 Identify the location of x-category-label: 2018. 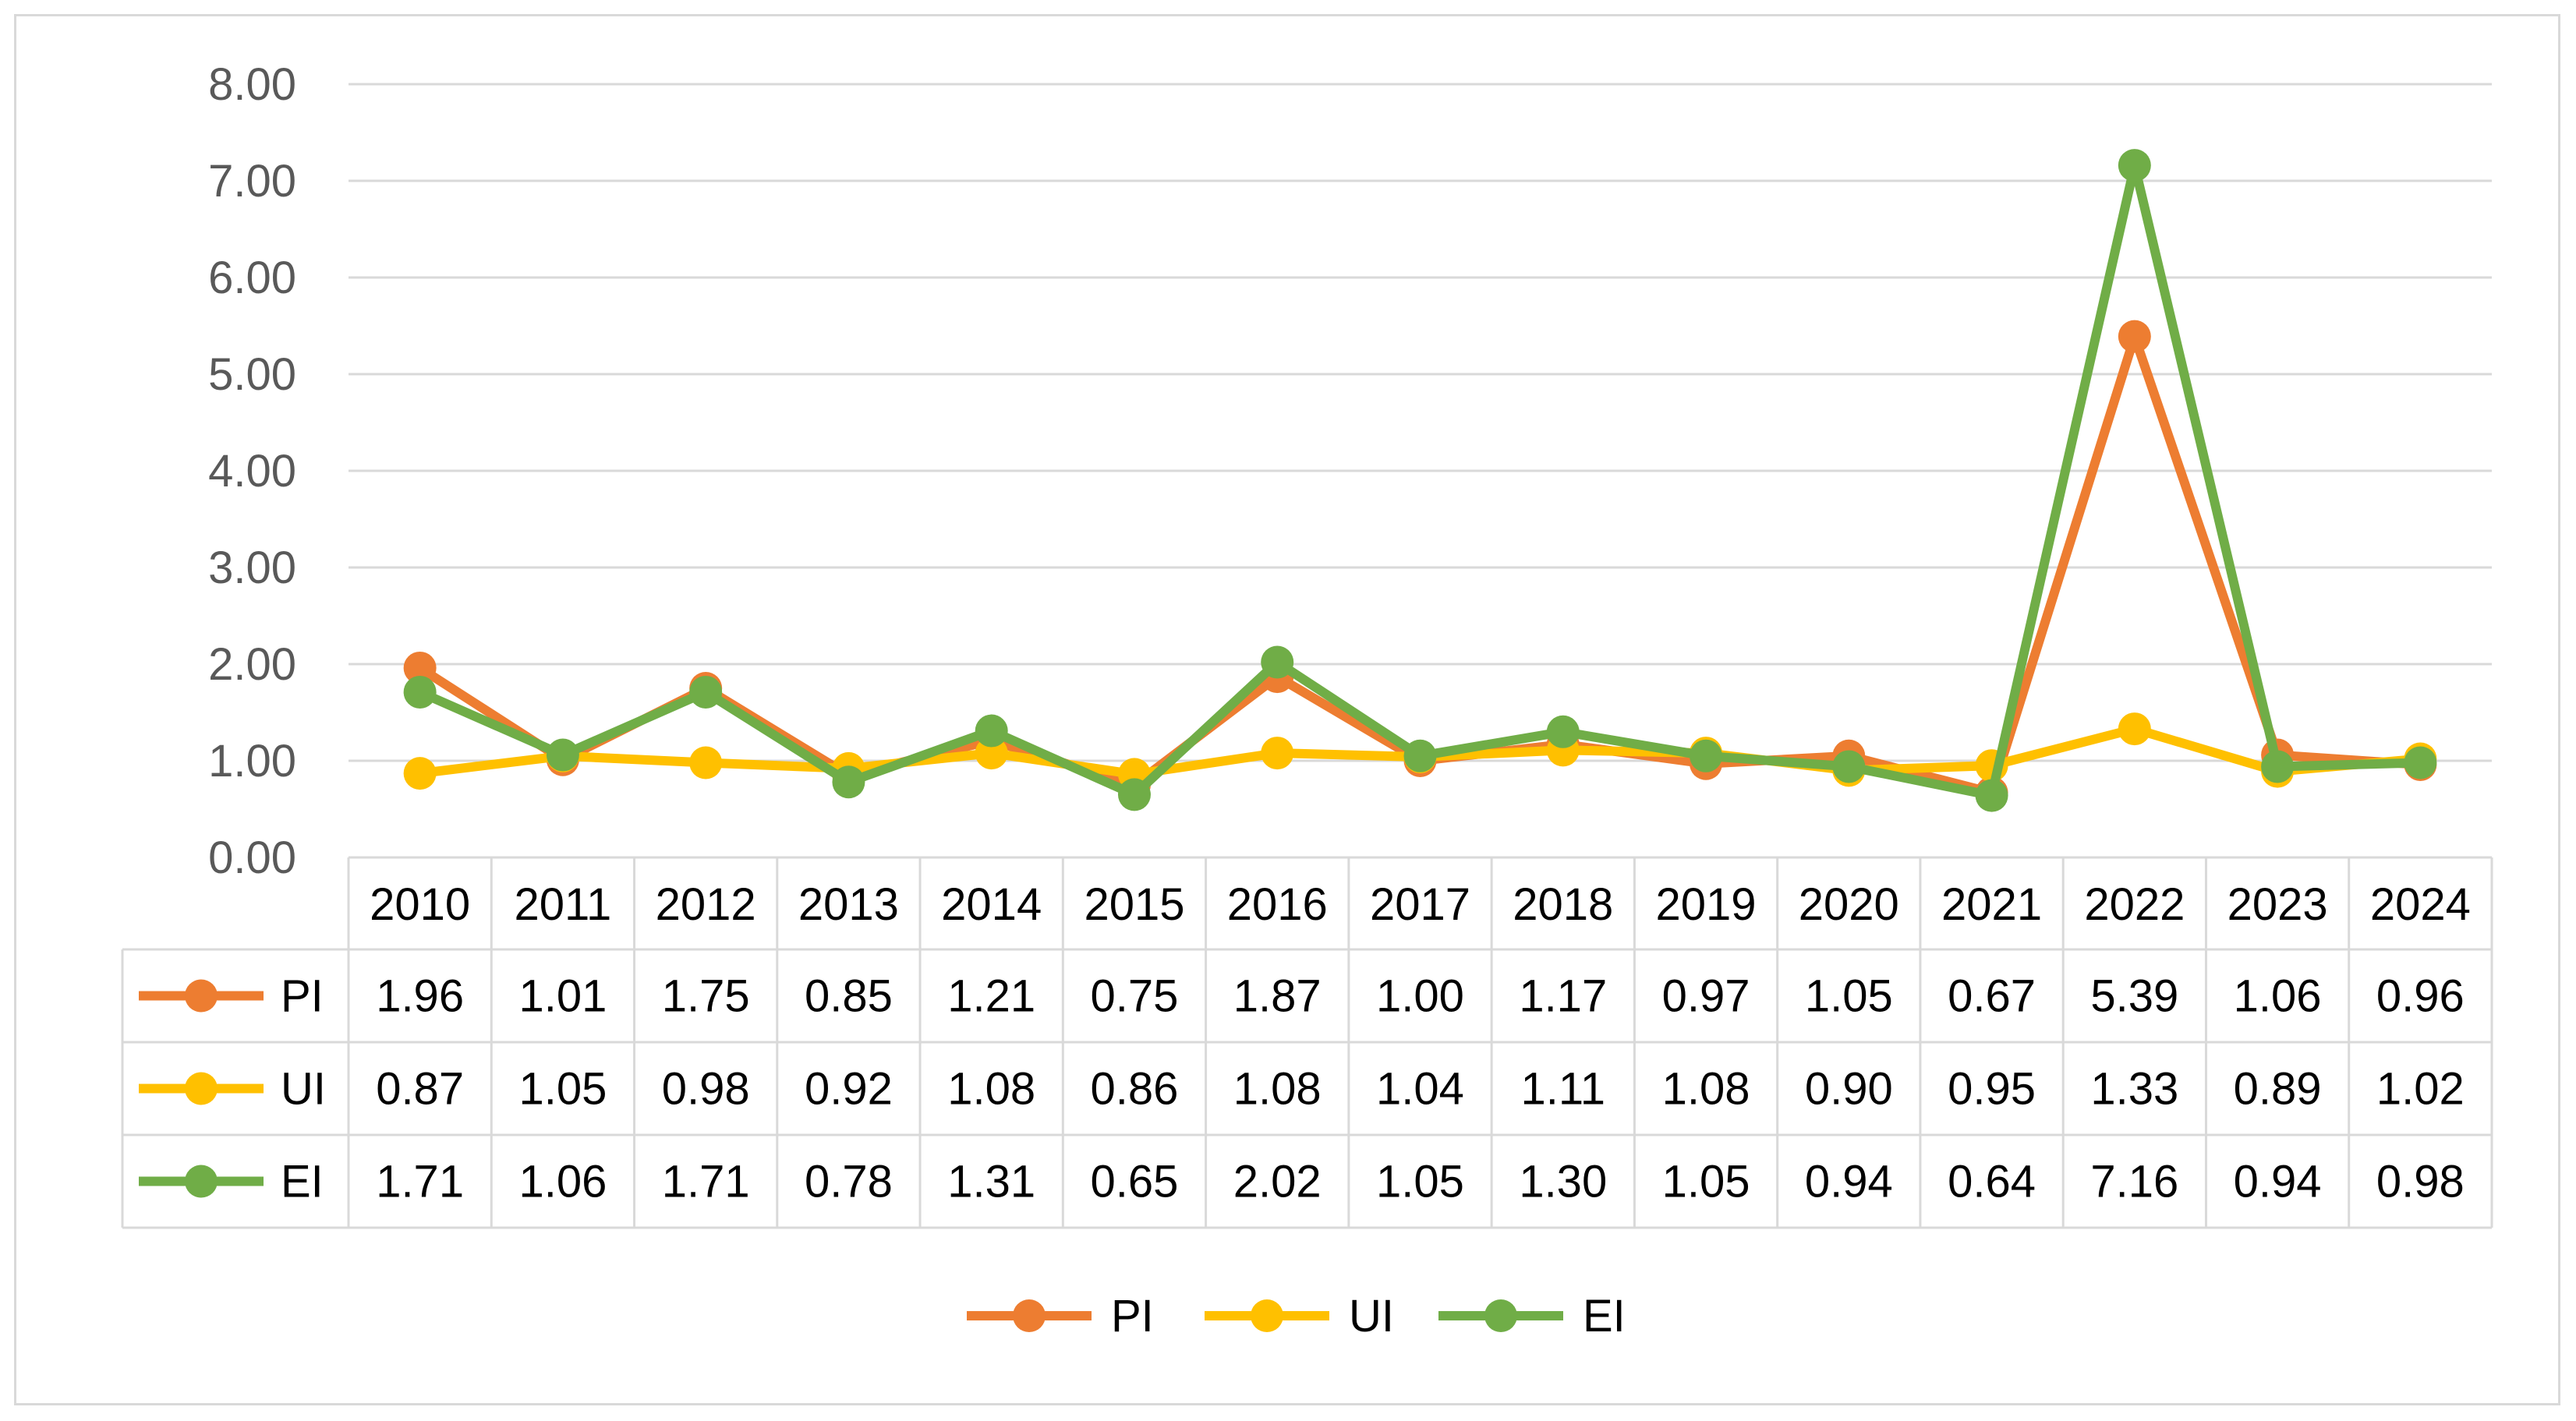
(1563, 904).